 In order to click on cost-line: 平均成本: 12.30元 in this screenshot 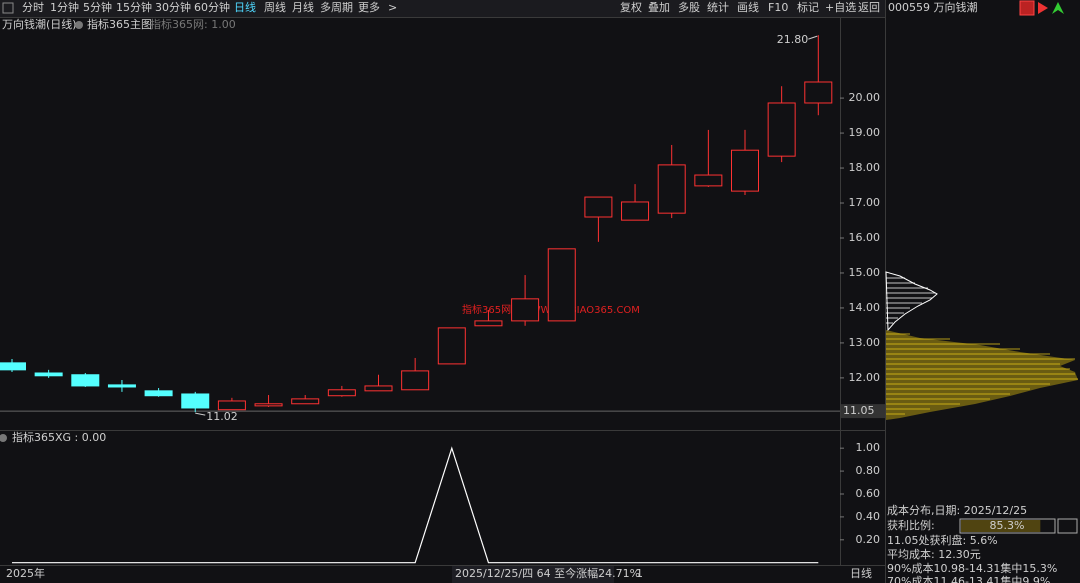, I will do `click(934, 554)`.